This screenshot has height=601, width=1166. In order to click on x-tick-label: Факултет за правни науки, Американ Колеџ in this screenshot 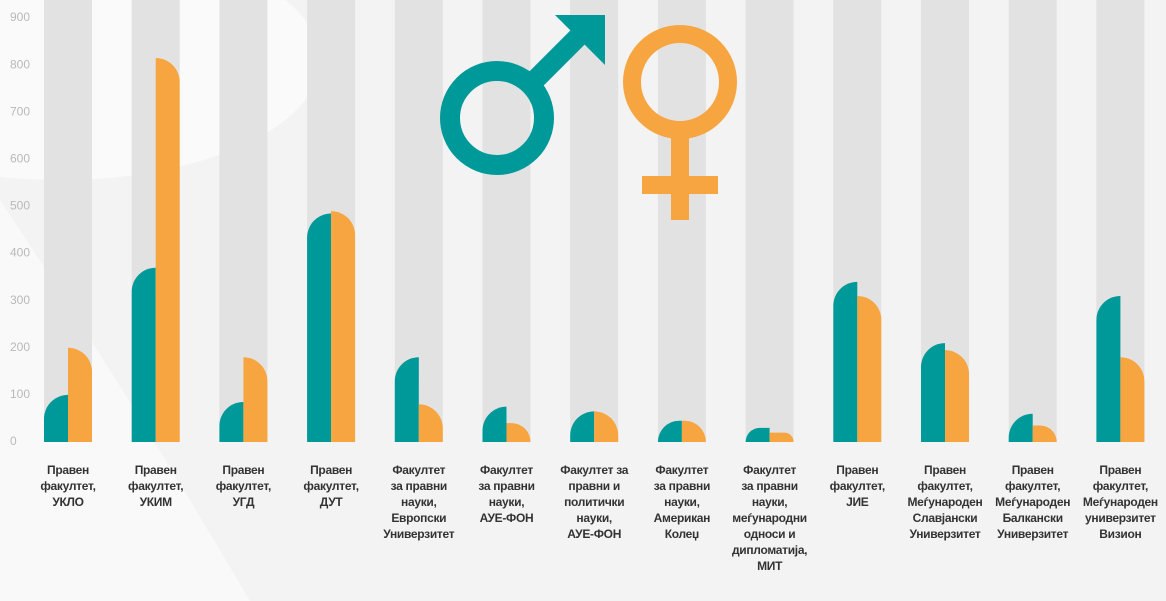, I will do `click(682, 502)`.